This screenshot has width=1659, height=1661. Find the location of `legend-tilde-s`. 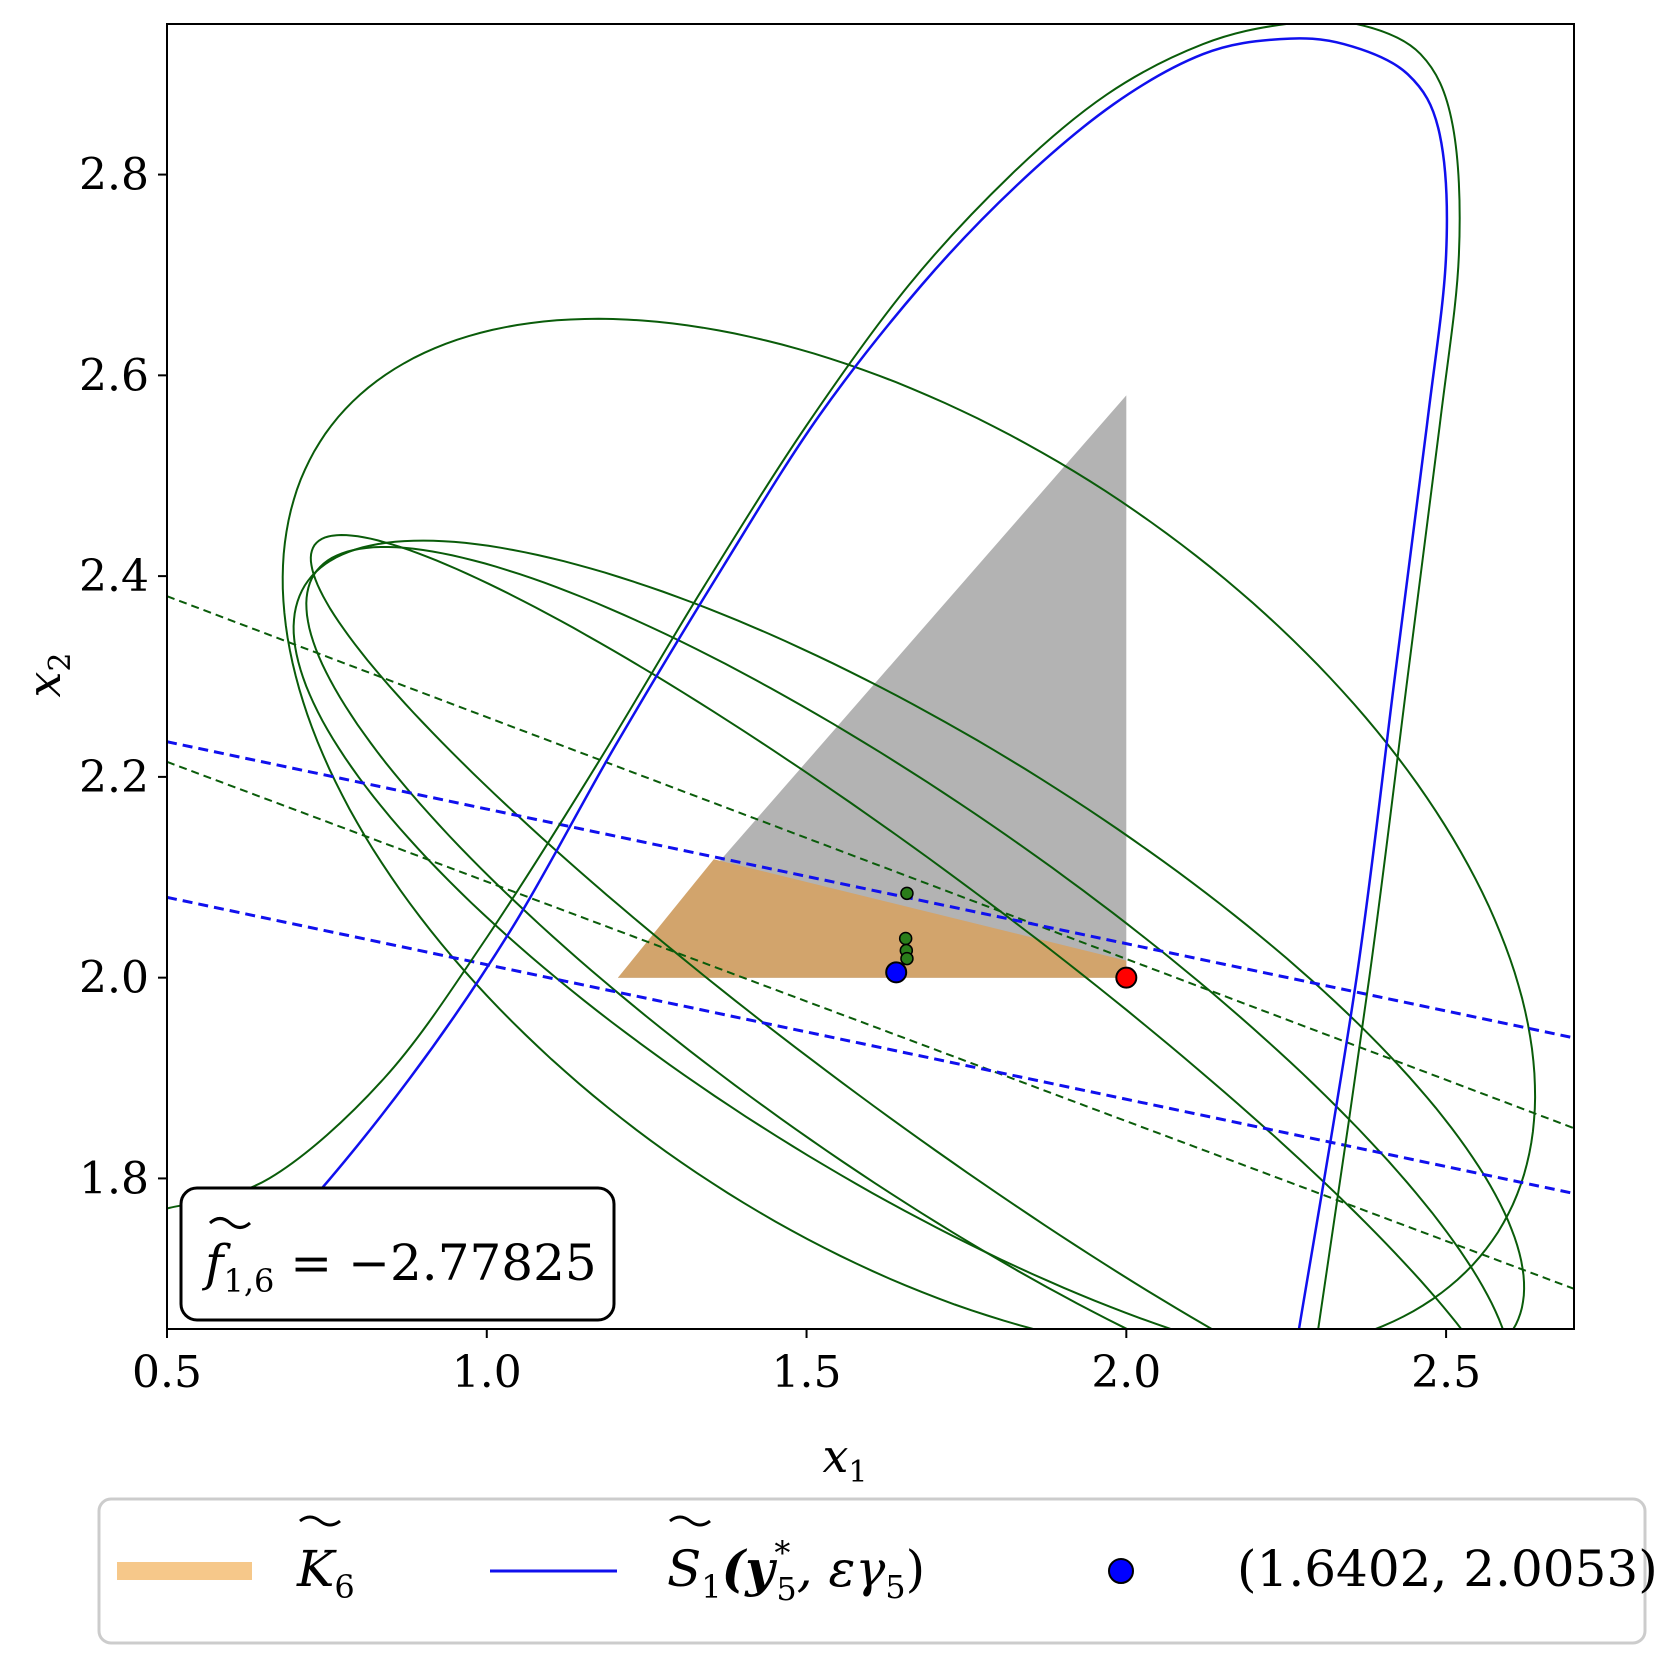

legend-tilde-s is located at coordinates (690, 1521).